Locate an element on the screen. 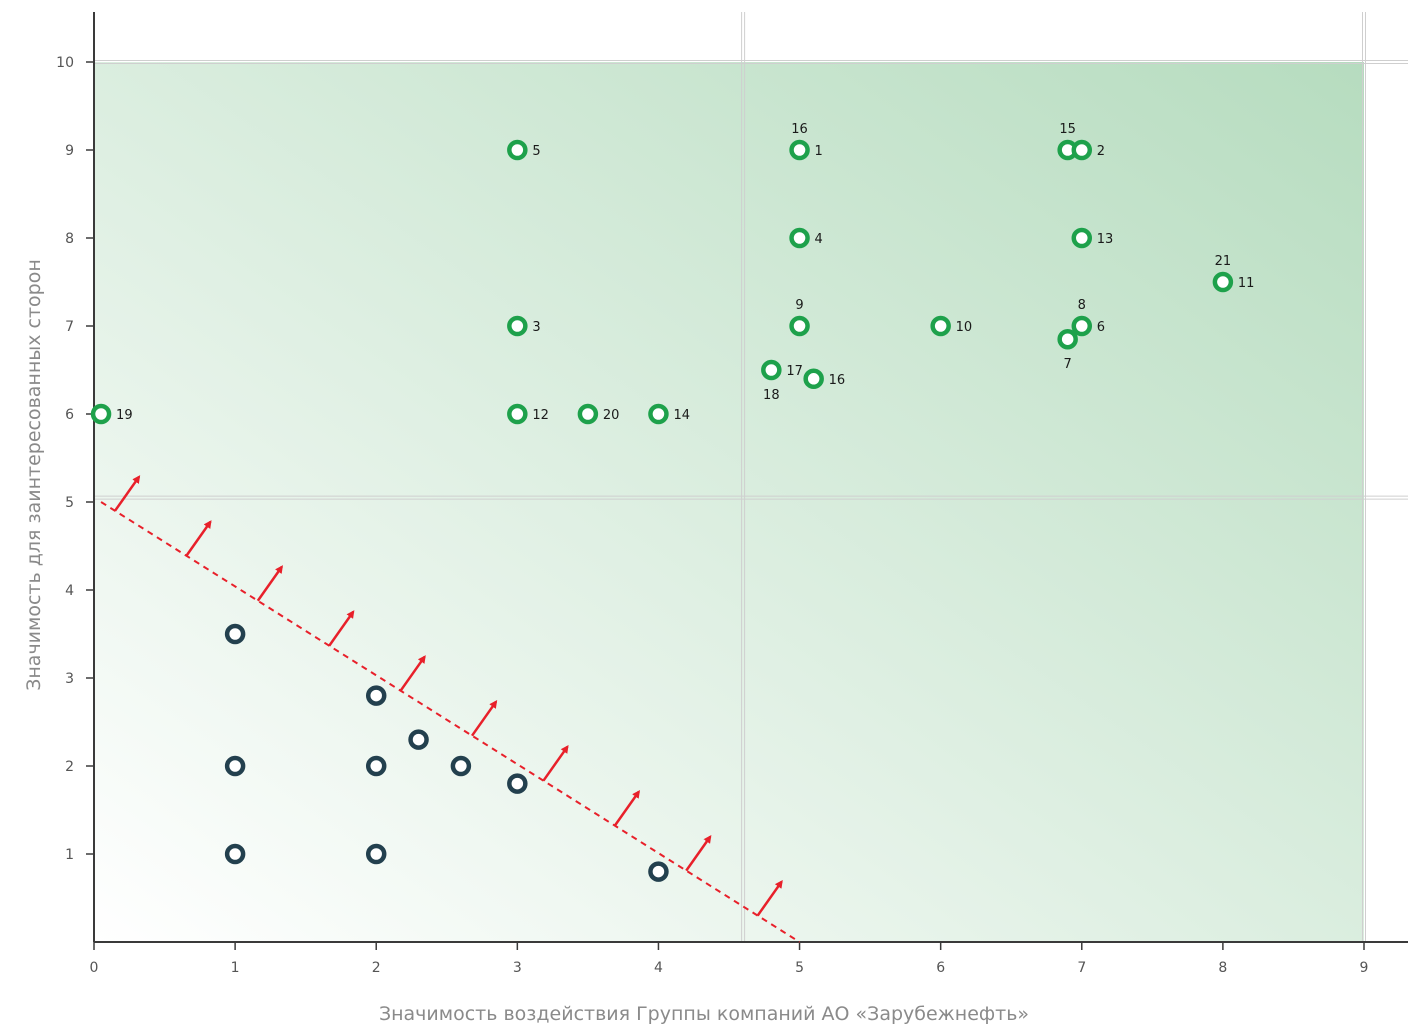 This screenshot has width=1408, height=1030. point-label: 4 is located at coordinates (819, 239).